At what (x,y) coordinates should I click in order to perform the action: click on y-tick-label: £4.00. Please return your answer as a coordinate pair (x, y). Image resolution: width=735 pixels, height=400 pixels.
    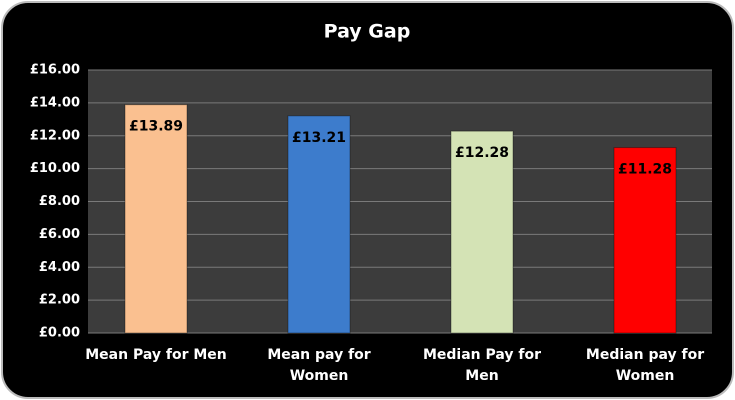
    Looking at the image, I should click on (59, 267).